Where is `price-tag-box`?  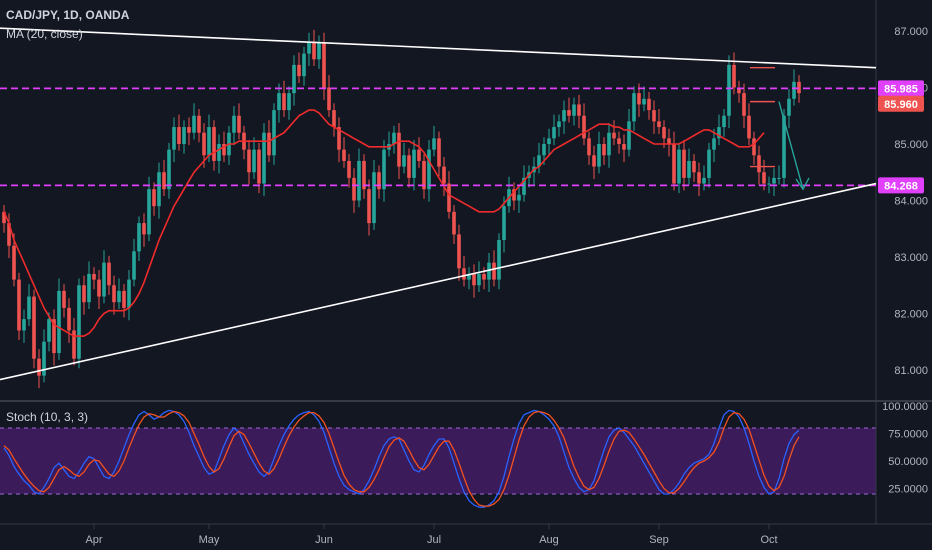 price-tag-box is located at coordinates (901, 185).